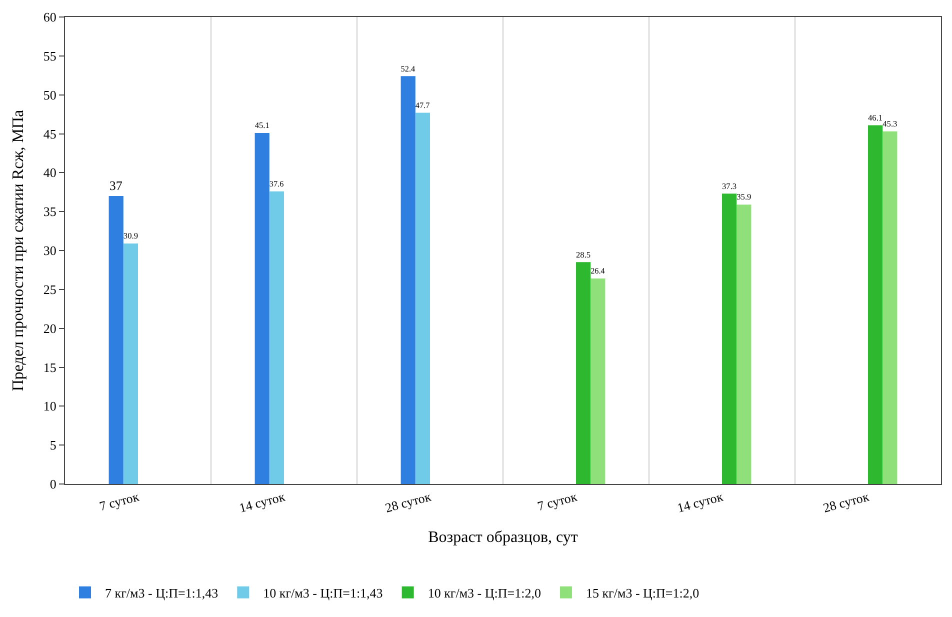 This screenshot has width=952, height=617. Describe the element at coordinates (53, 445) in the screenshot. I see `y-tick-label: 5` at that location.